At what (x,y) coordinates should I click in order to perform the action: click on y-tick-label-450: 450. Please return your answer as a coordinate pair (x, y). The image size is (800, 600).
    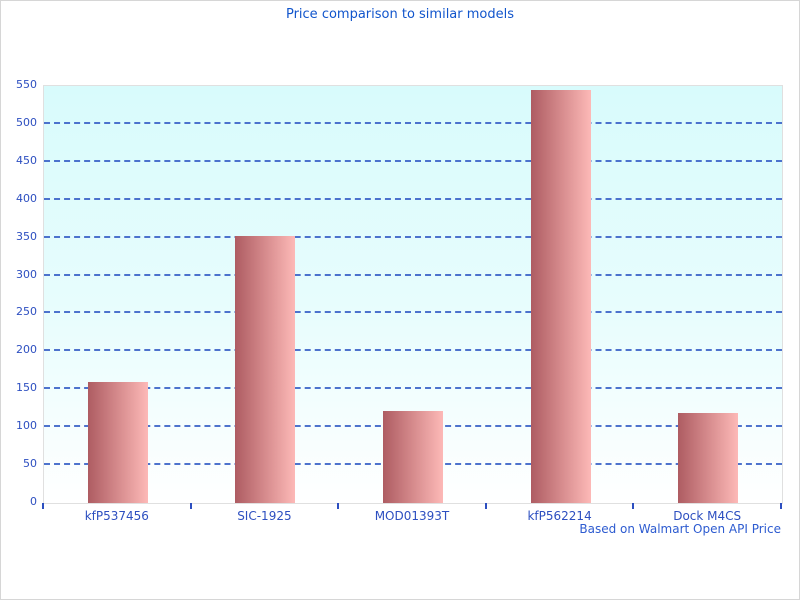
    Looking at the image, I should click on (26, 160).